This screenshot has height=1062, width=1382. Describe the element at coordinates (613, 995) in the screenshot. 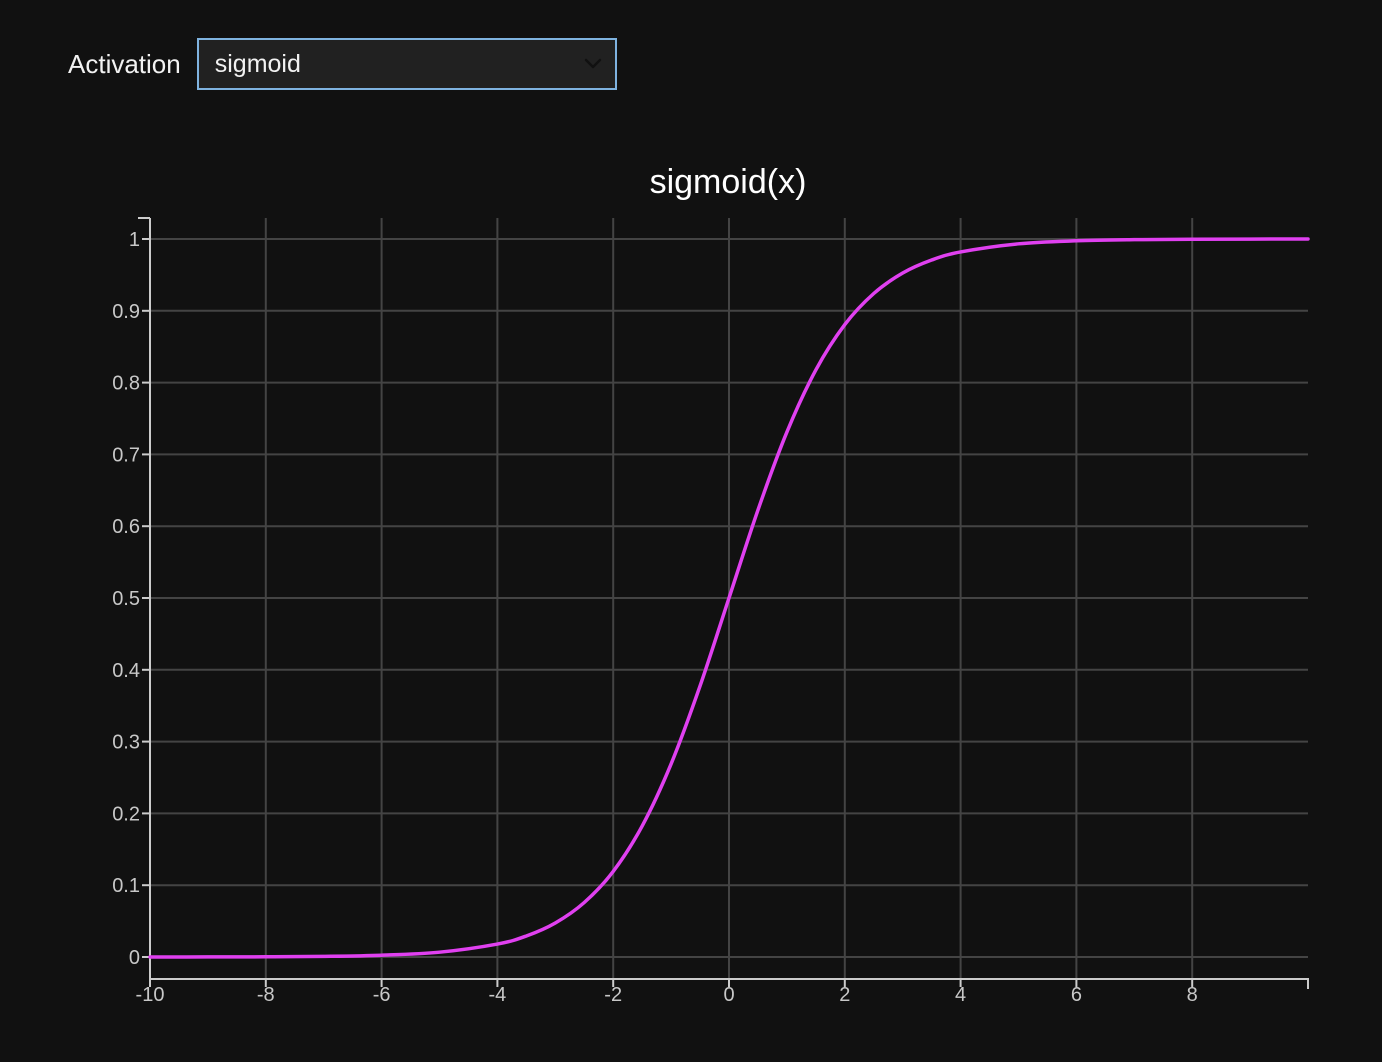

I see `x-tick-label: -2` at that location.